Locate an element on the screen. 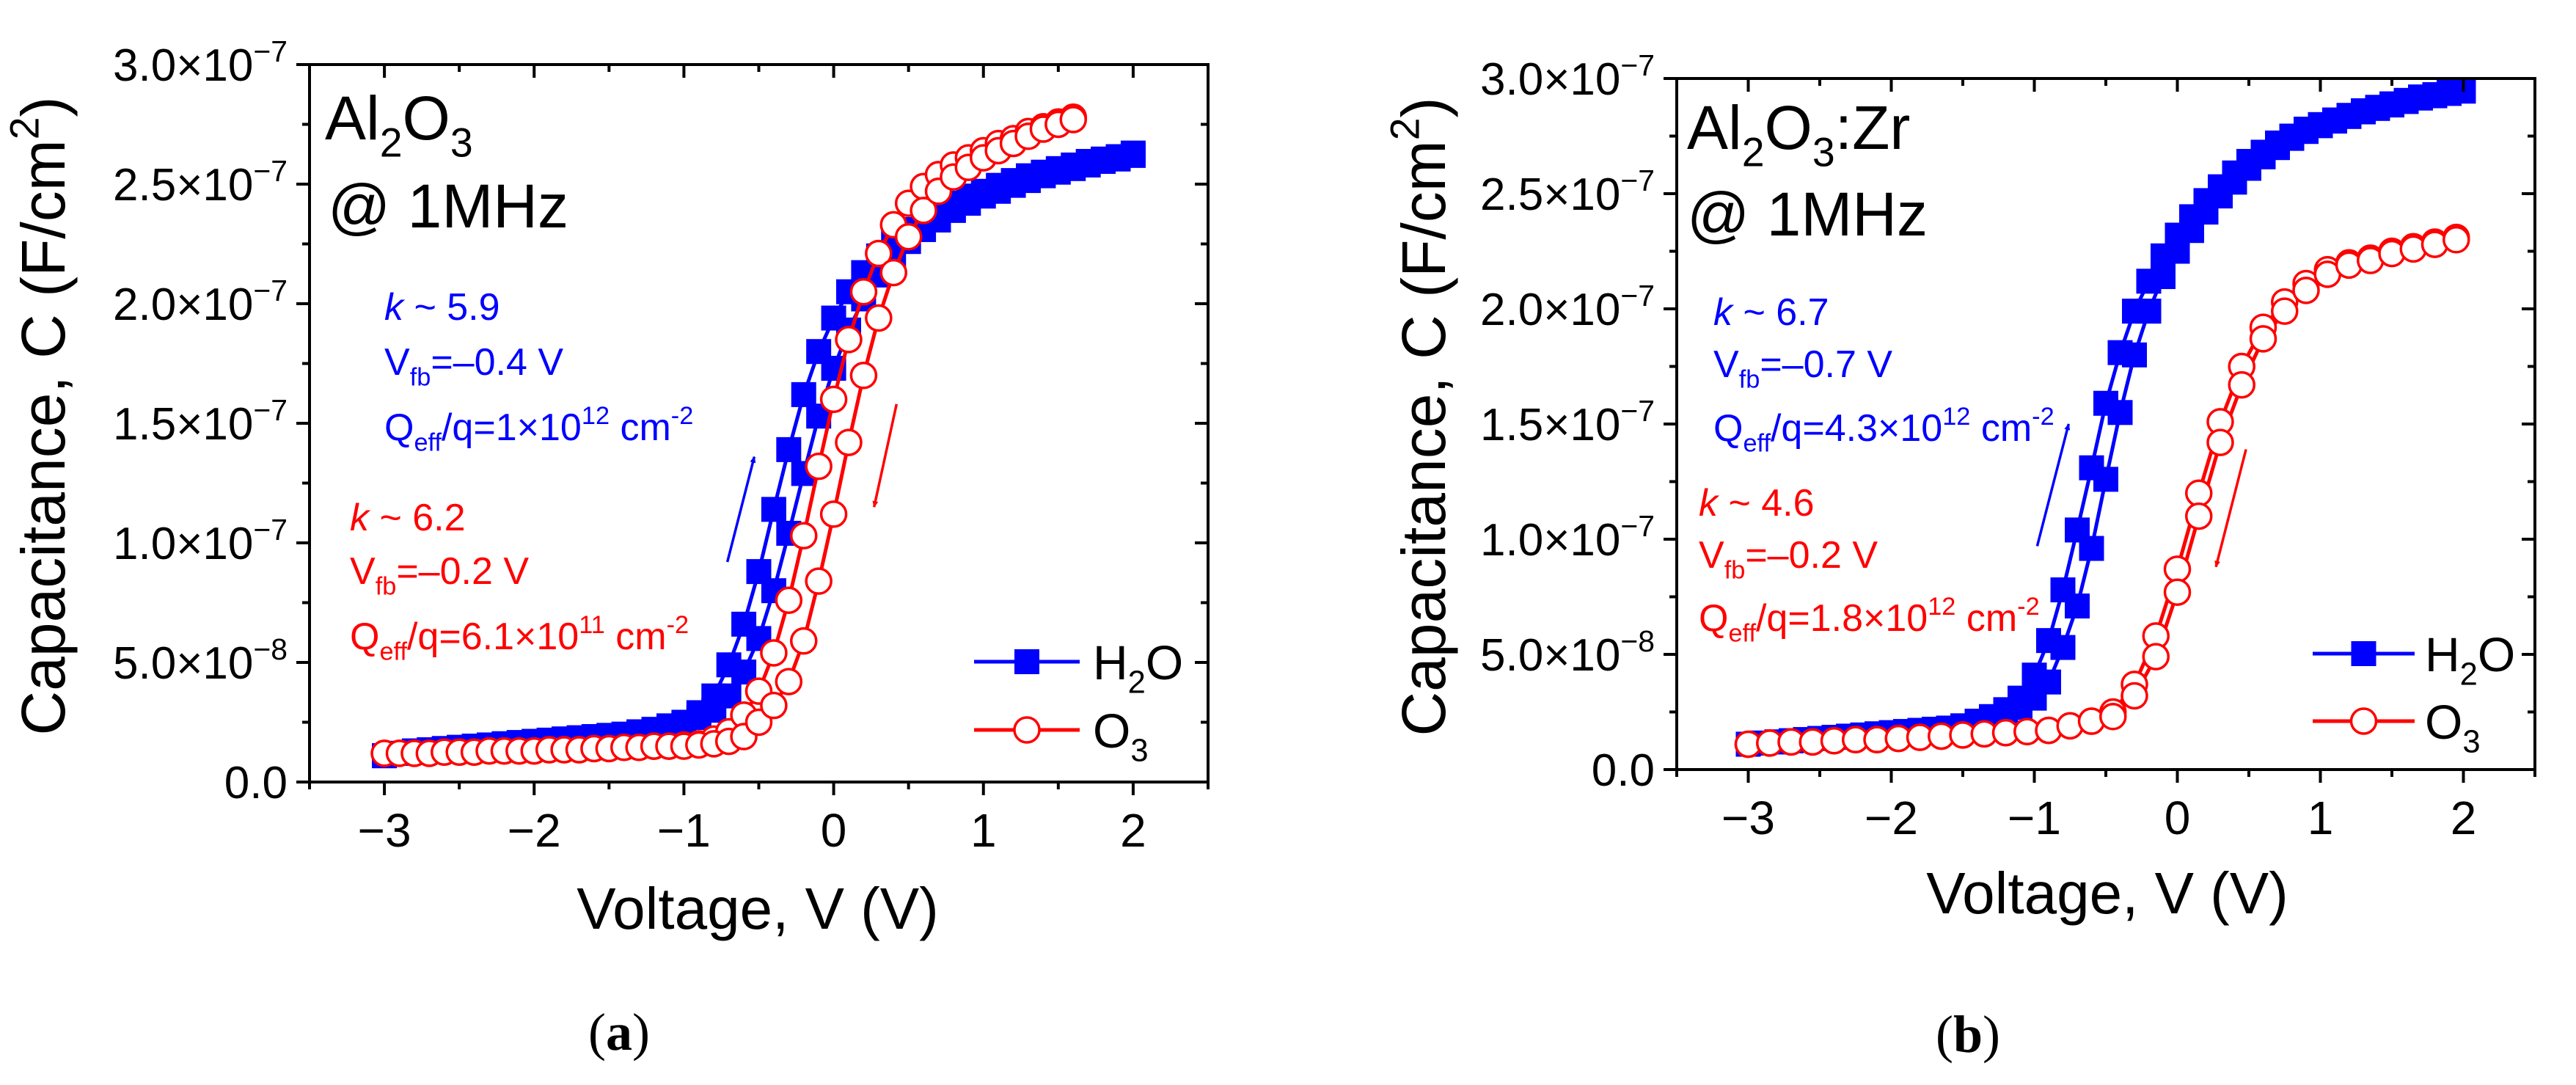  y-tick-label-part: 3.0×10 is located at coordinates (183, 65).